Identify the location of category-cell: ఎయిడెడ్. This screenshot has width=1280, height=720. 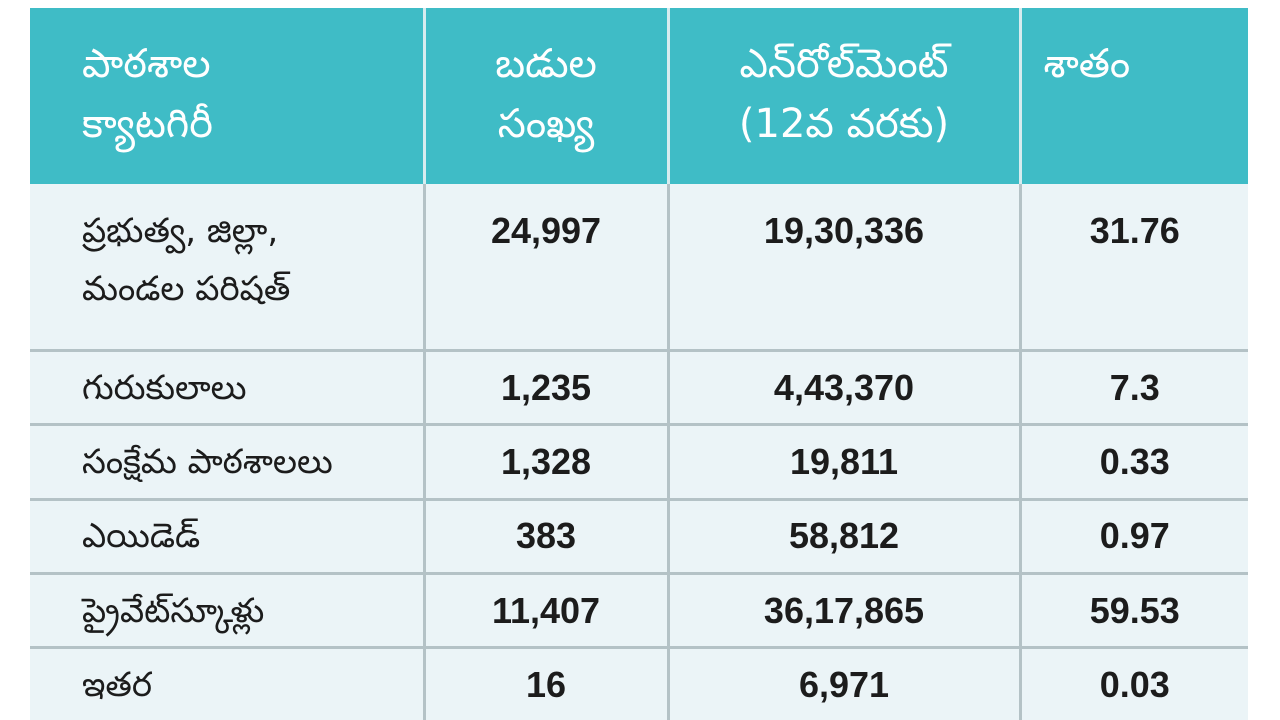
(228, 537).